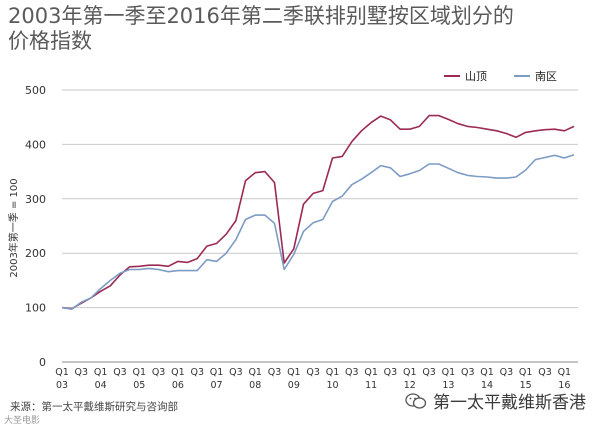  What do you see at coordinates (22, 421) in the screenshot?
I see `corner-logo: 大圣电影` at bounding box center [22, 421].